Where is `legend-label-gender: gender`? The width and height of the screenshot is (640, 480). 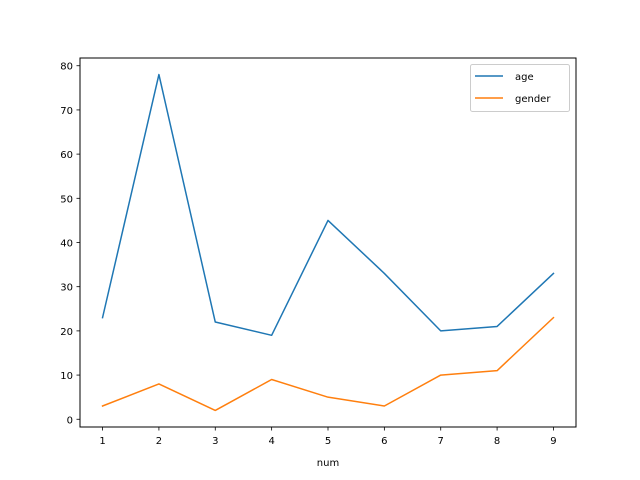
legend-label-gender: gender is located at coordinates (533, 99).